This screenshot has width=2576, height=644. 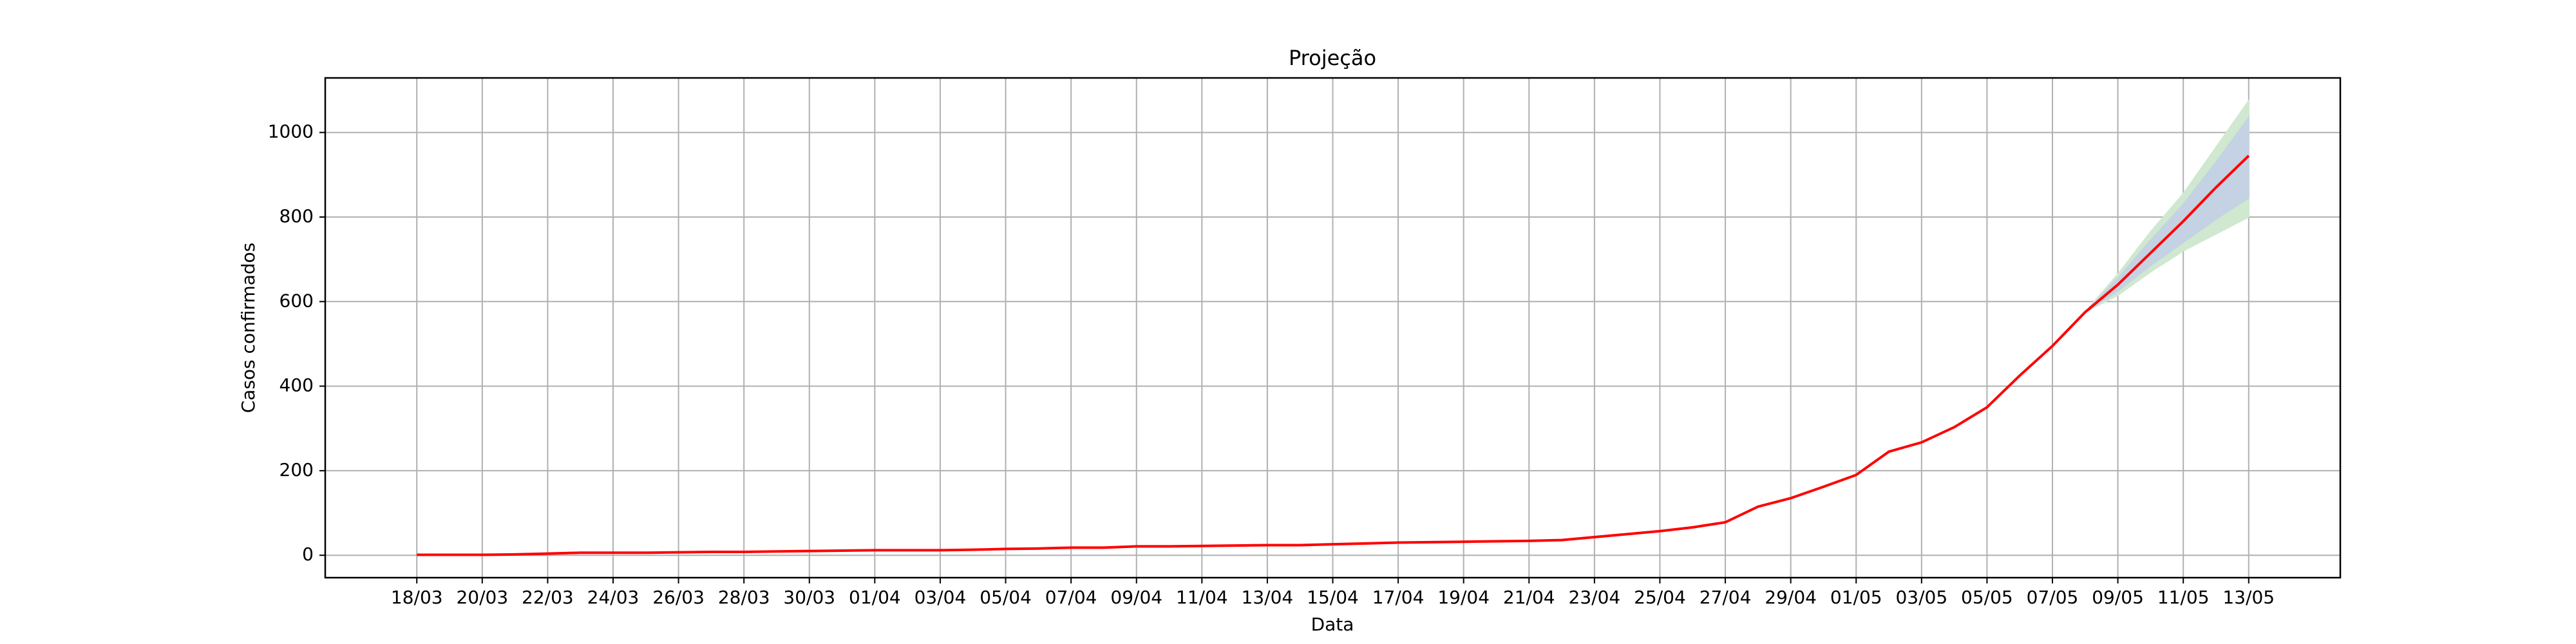 I want to click on y-tick-label: 1000, so click(x=291, y=131).